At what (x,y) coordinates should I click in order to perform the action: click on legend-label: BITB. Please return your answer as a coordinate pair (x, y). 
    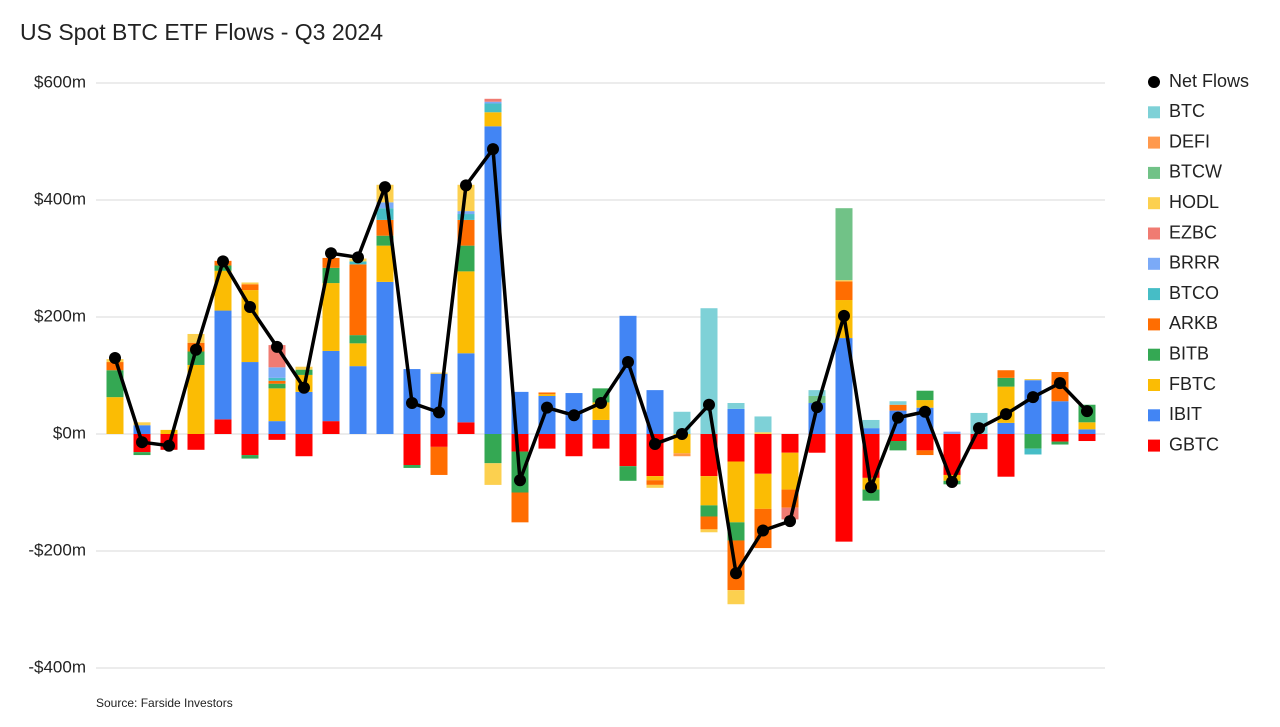
    Looking at the image, I should click on (1189, 353).